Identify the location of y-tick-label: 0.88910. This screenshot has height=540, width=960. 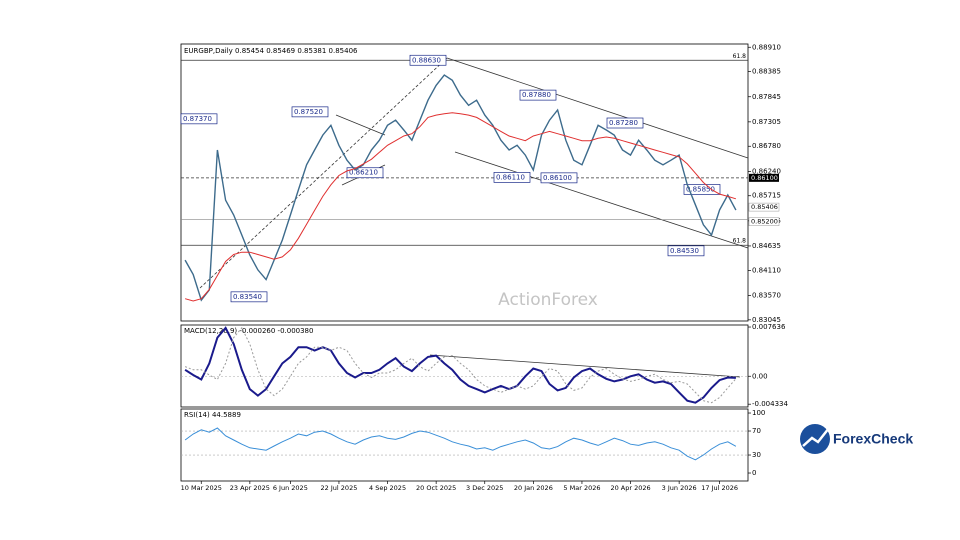
(766, 47).